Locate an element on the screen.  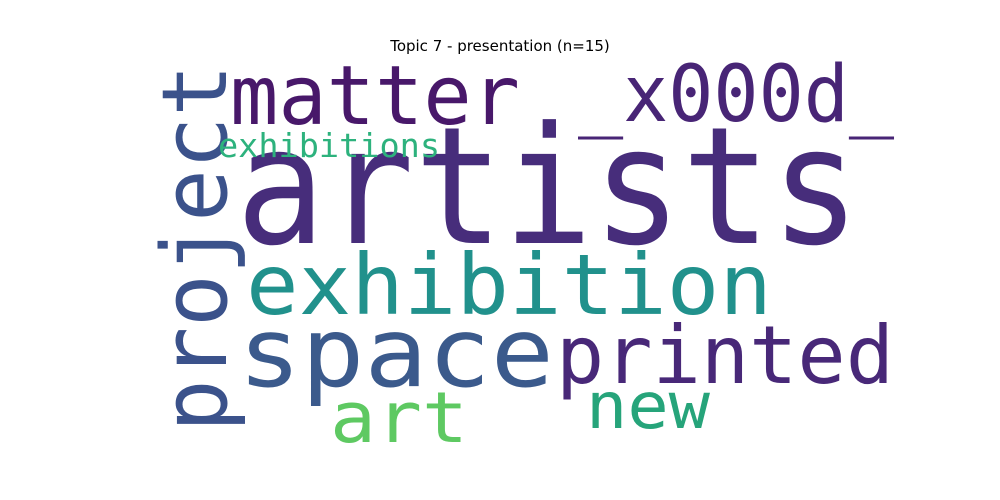
word-x000d: _x000d_ is located at coordinates (736, 95).